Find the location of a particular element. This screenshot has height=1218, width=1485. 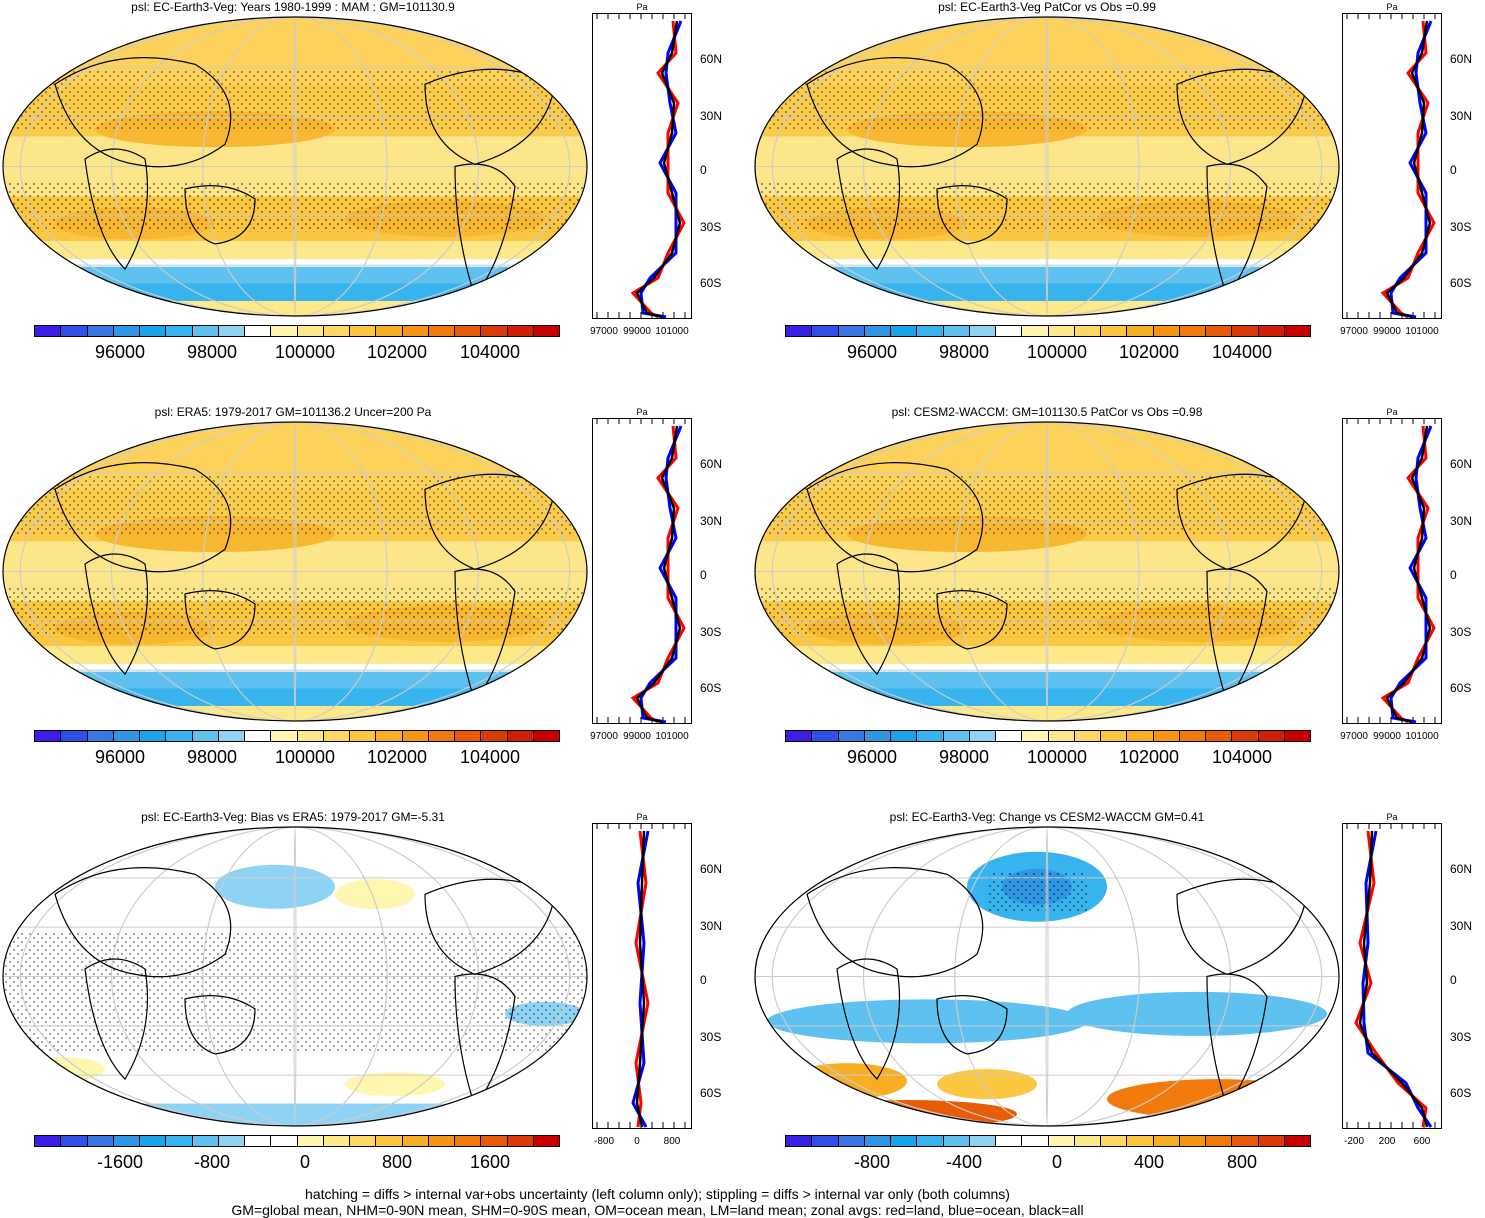

zonal-mean-plot is located at coordinates (642, 571).